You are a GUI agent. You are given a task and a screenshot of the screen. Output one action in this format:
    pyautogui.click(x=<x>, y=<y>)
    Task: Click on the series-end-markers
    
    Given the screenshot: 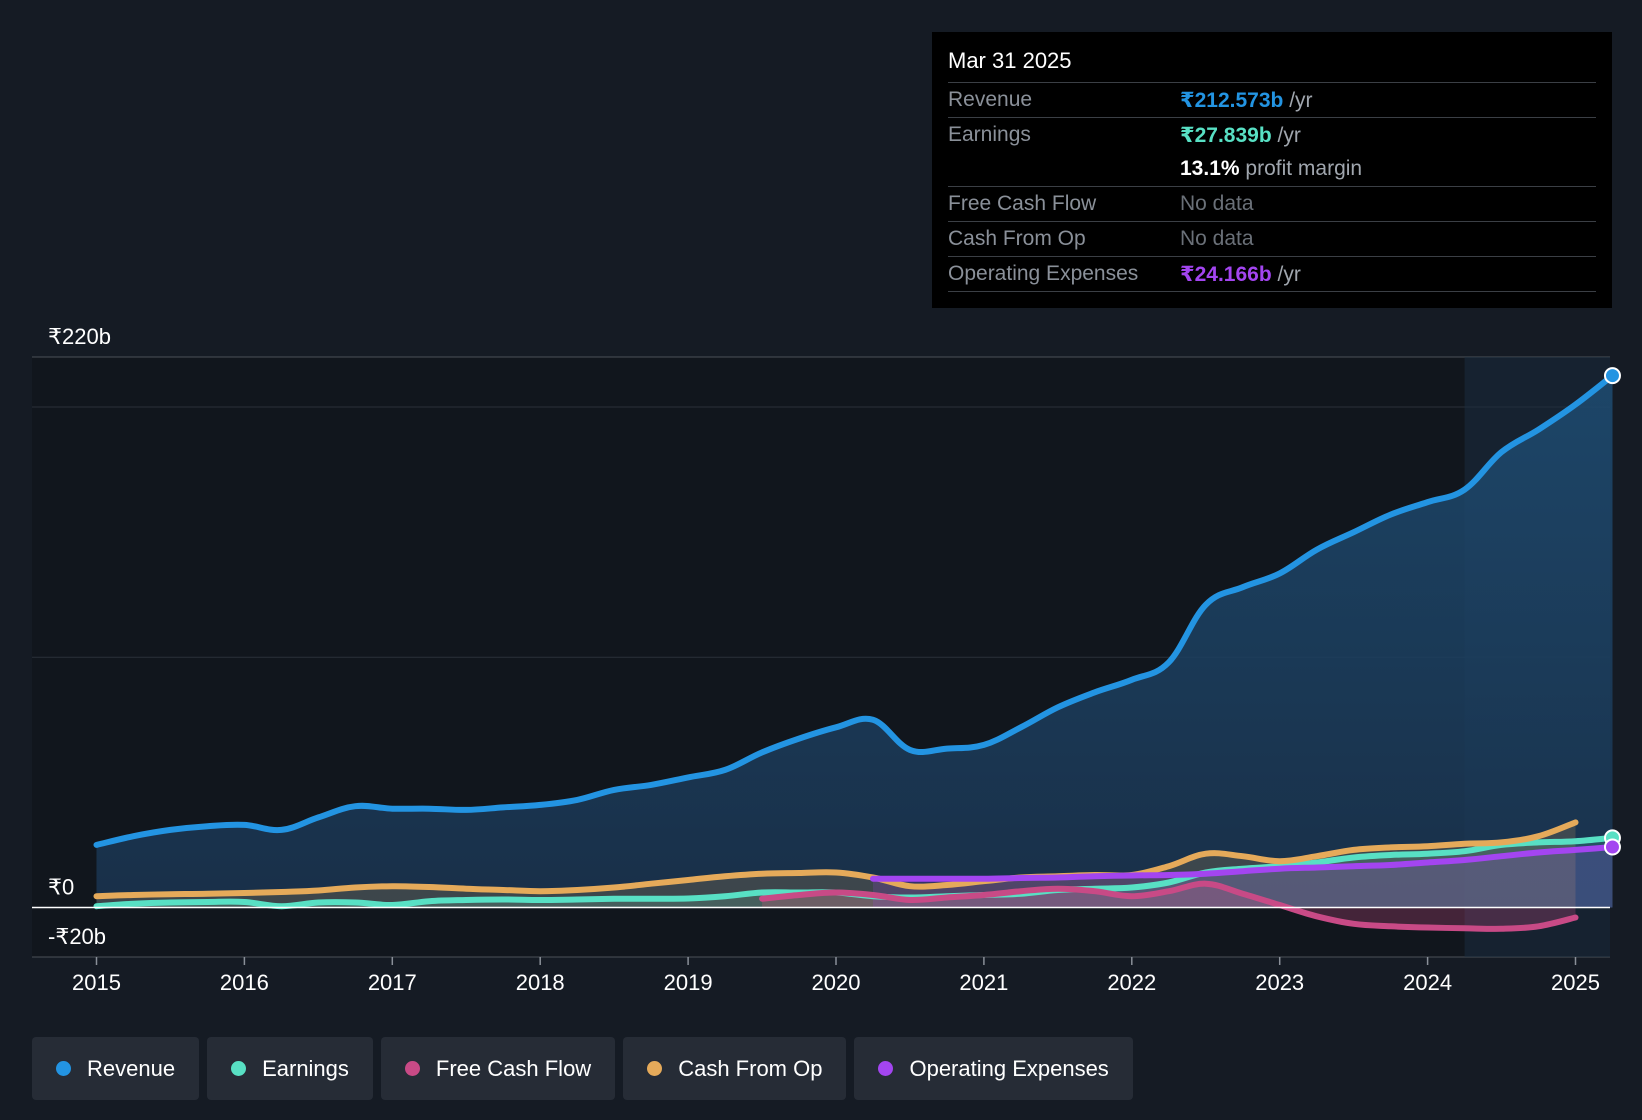 What is the action you would take?
    pyautogui.click(x=1612, y=611)
    